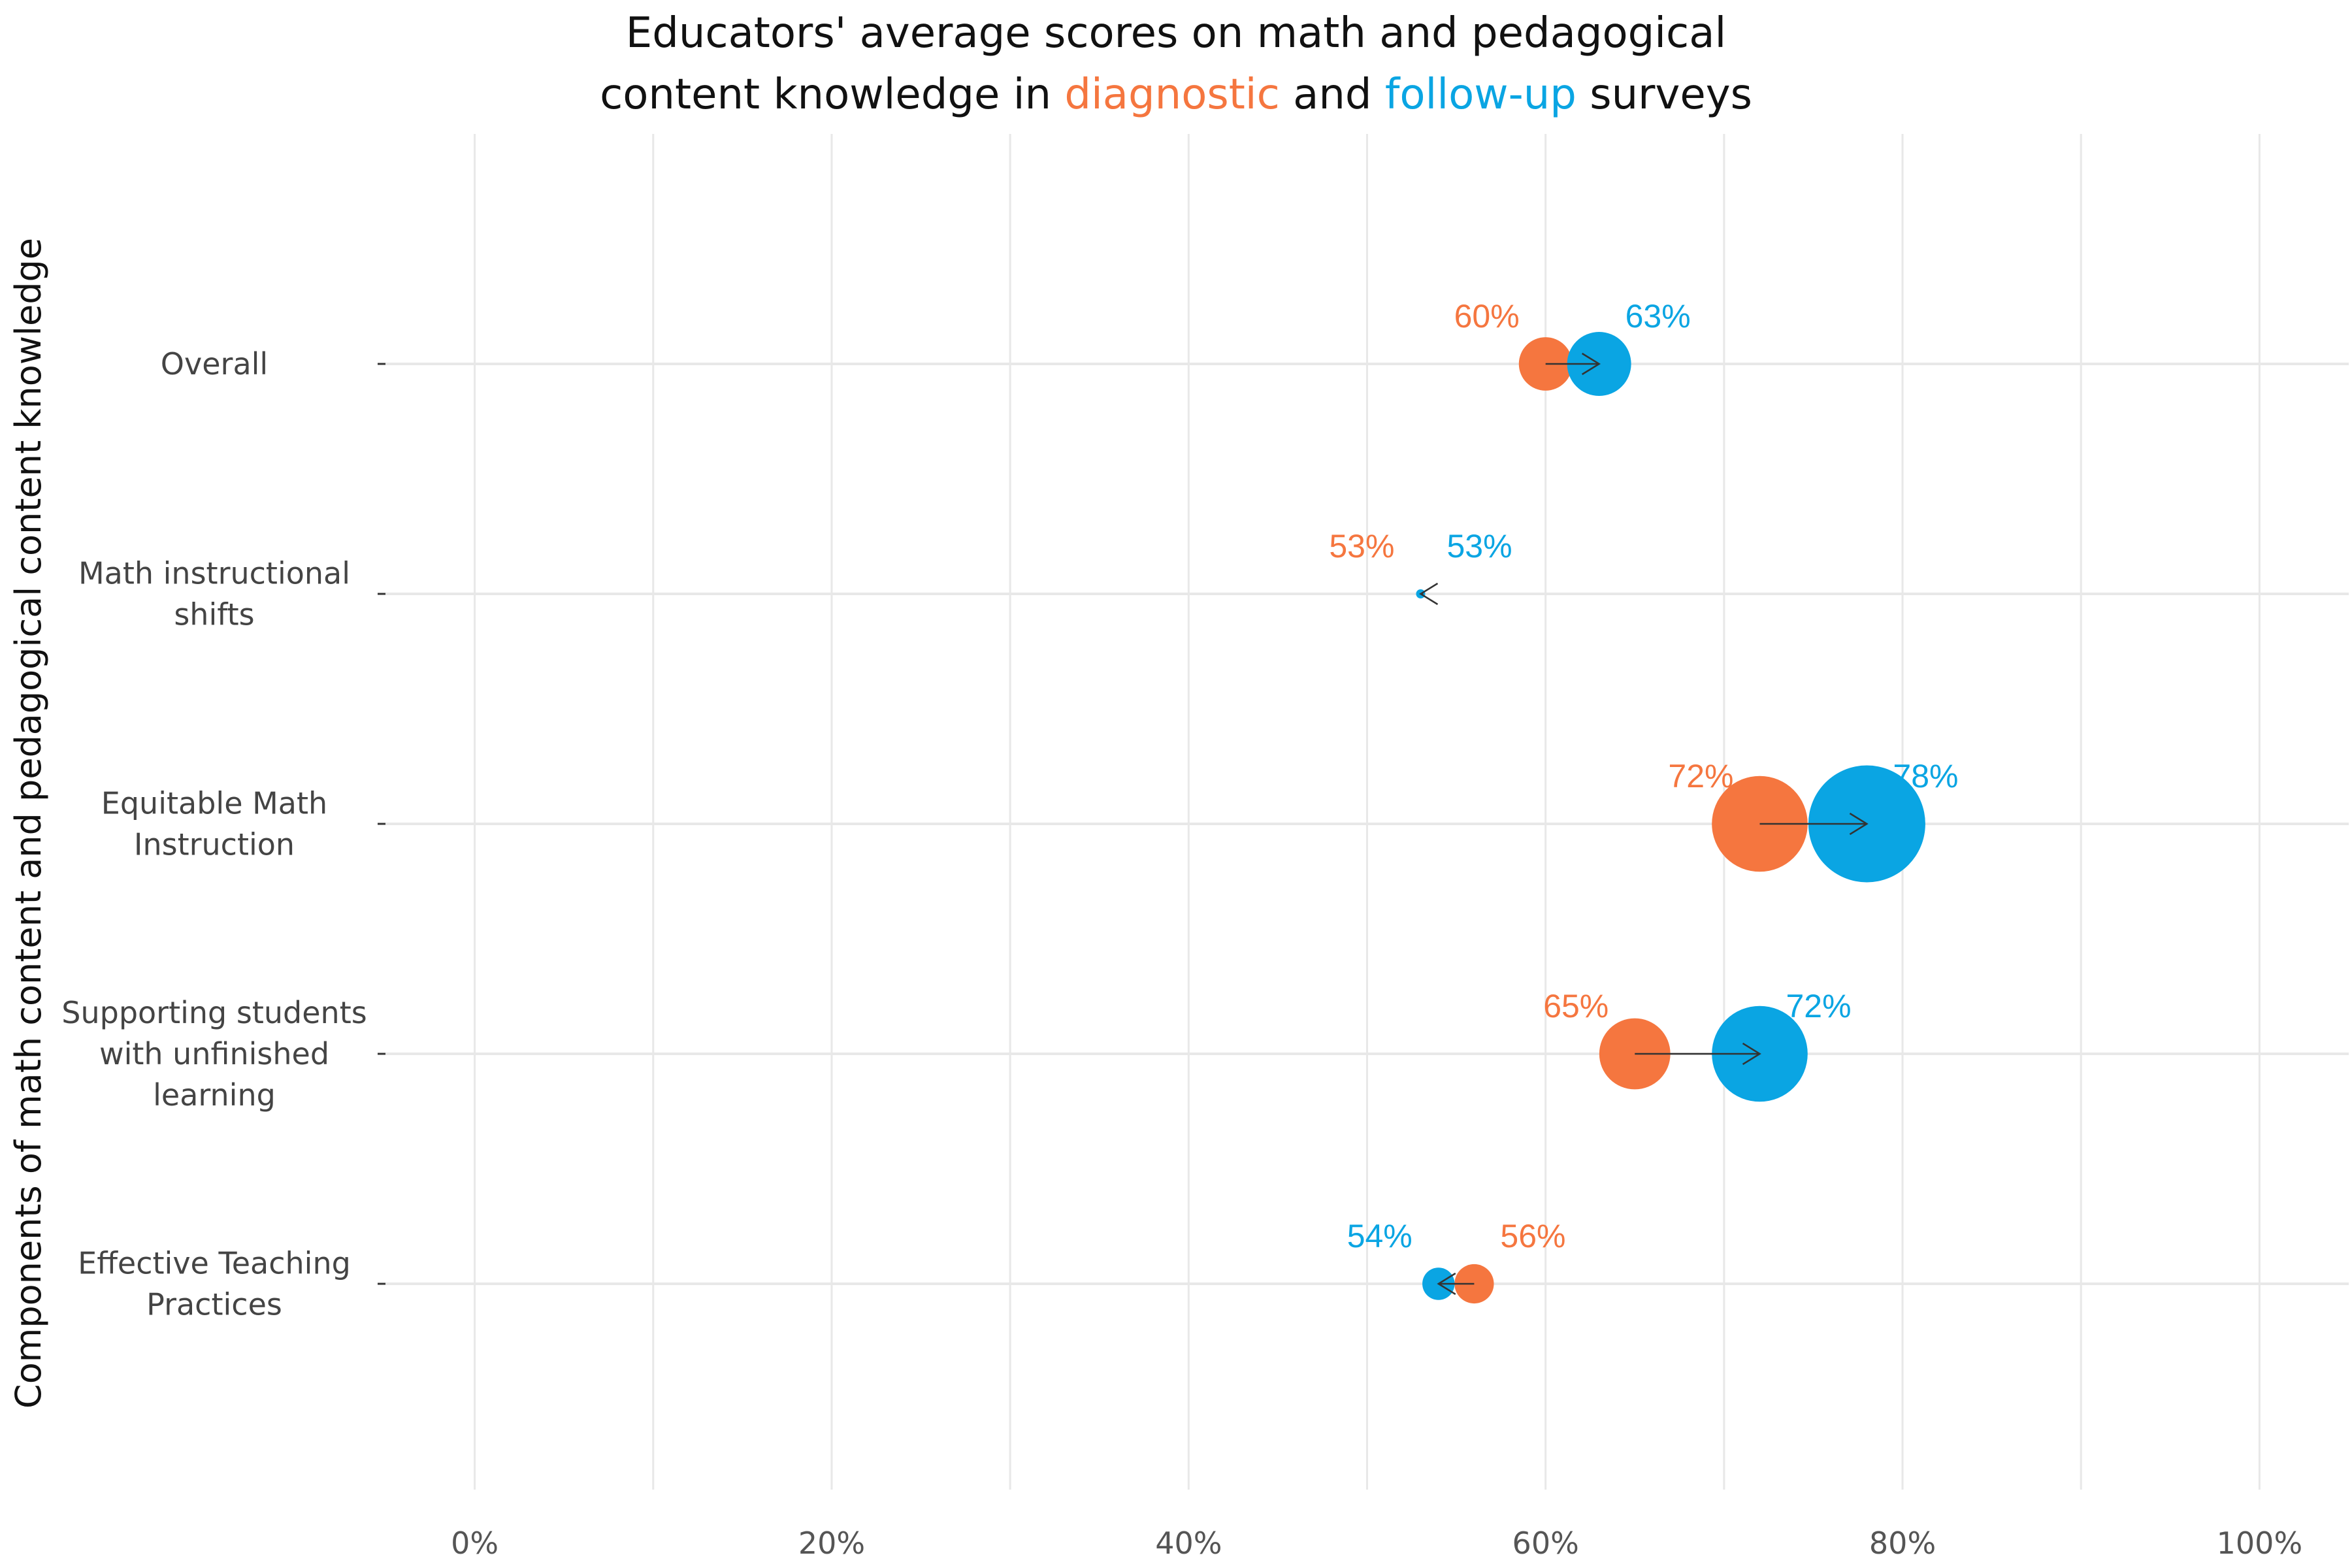 This screenshot has height=1568, width=2352. What do you see at coordinates (1487, 316) in the screenshot?
I see `value-label: 60%` at bounding box center [1487, 316].